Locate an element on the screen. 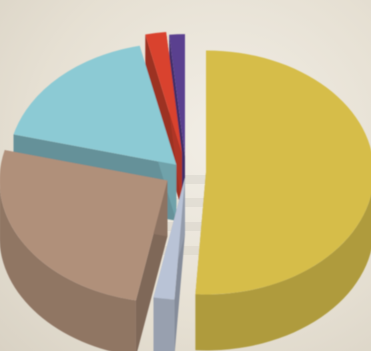 This screenshot has width=371, height=351. pie-slice-6-top is located at coordinates (177, 95).